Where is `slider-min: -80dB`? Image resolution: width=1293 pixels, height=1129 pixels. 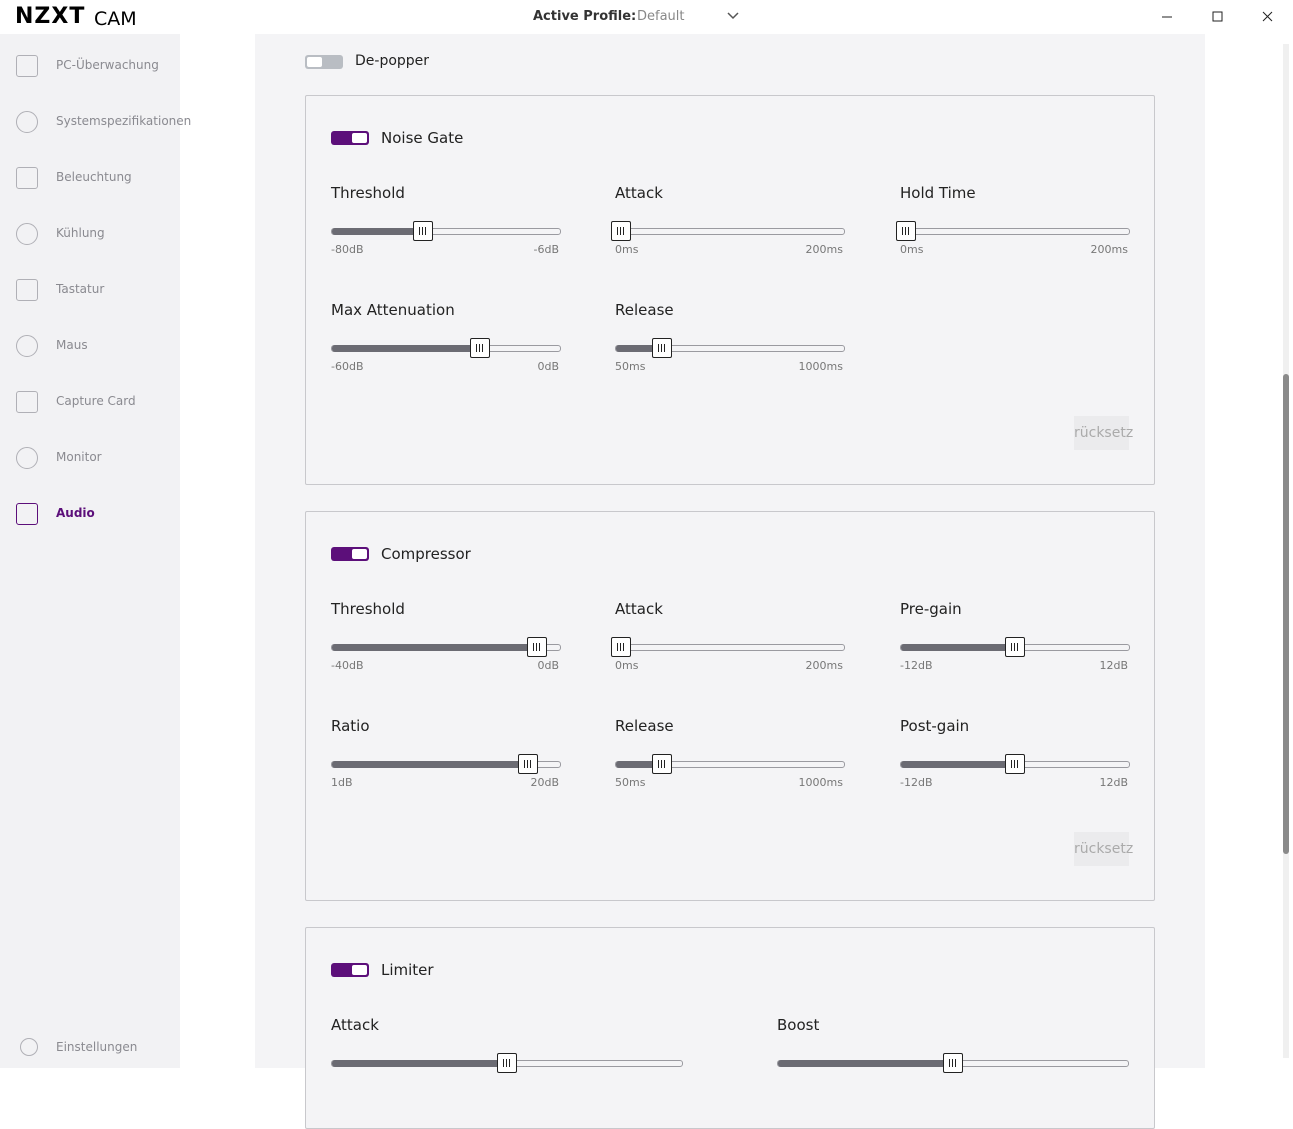
slider-min: -80dB is located at coordinates (347, 249).